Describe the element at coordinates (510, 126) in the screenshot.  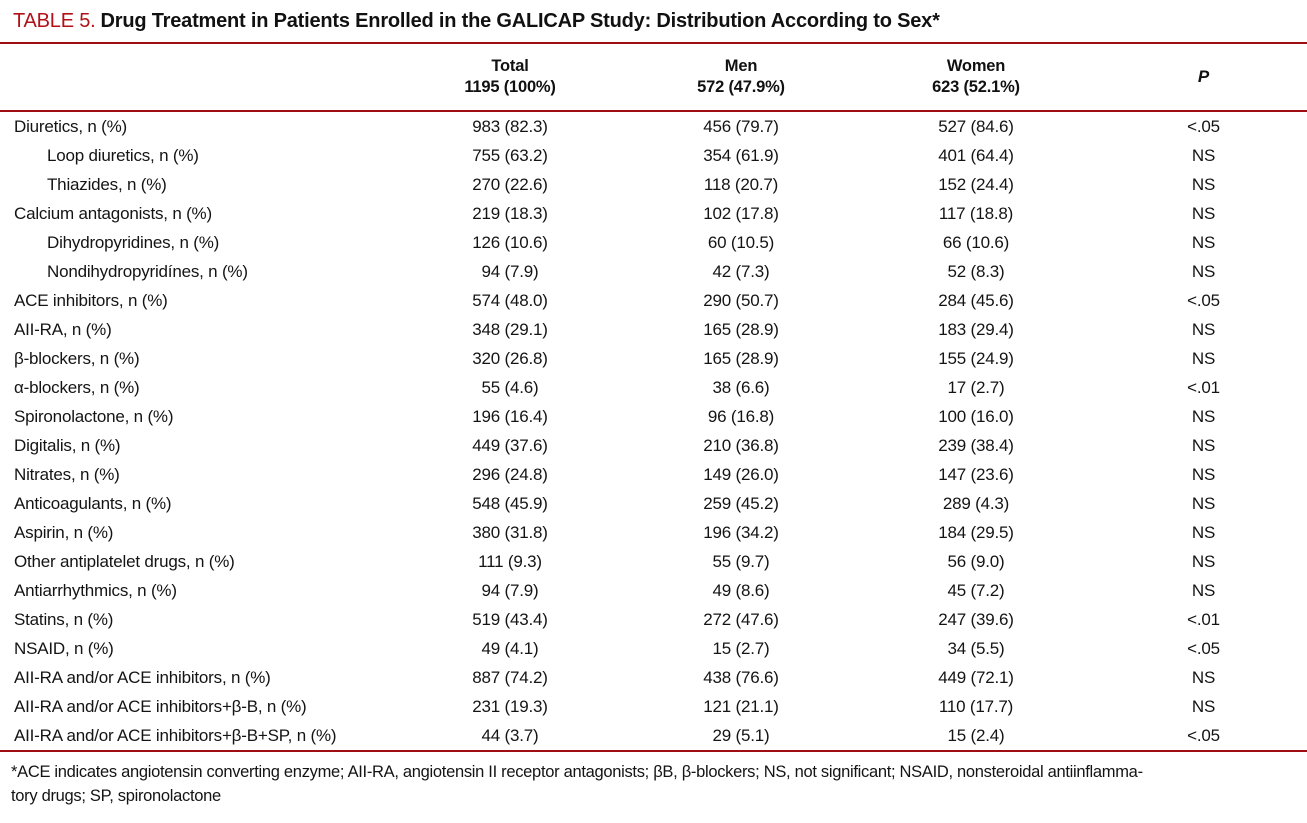
I see `cell-total: 983 (82.3)` at that location.